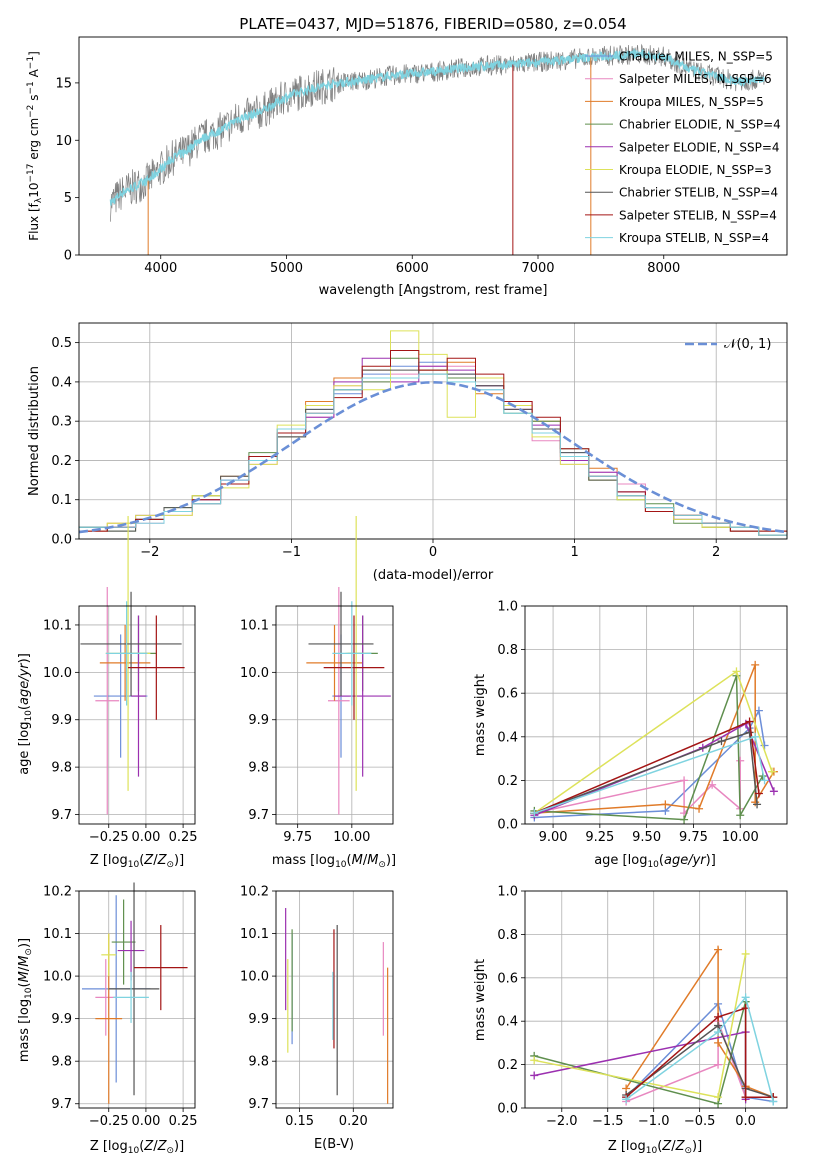 This screenshot has height=1170, width=819. Describe the element at coordinates (691, 102) in the screenshot. I see `legend-label: Kroupa MILES, N_SSP=5` at that location.